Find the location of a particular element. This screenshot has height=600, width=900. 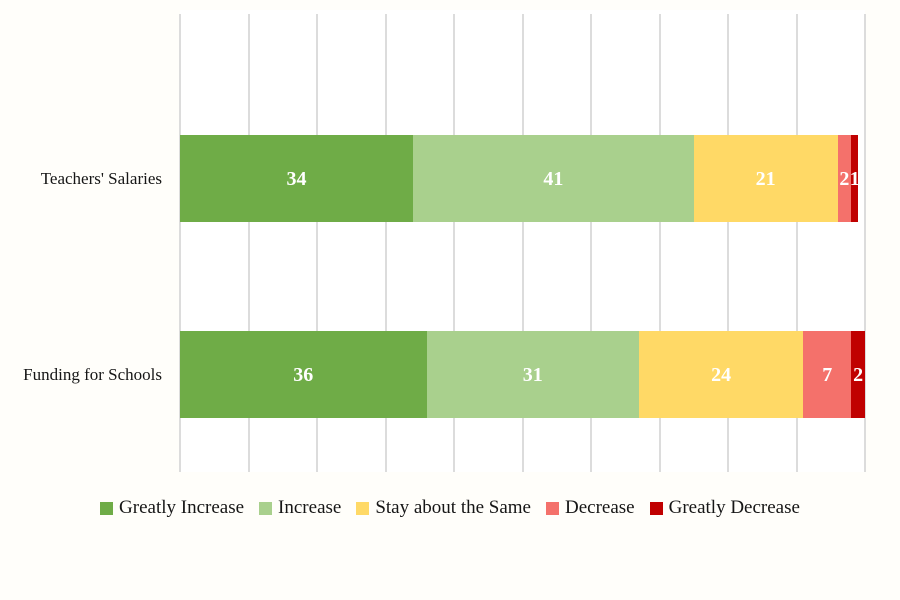

segment-value-label: 1 is located at coordinates (854, 178).